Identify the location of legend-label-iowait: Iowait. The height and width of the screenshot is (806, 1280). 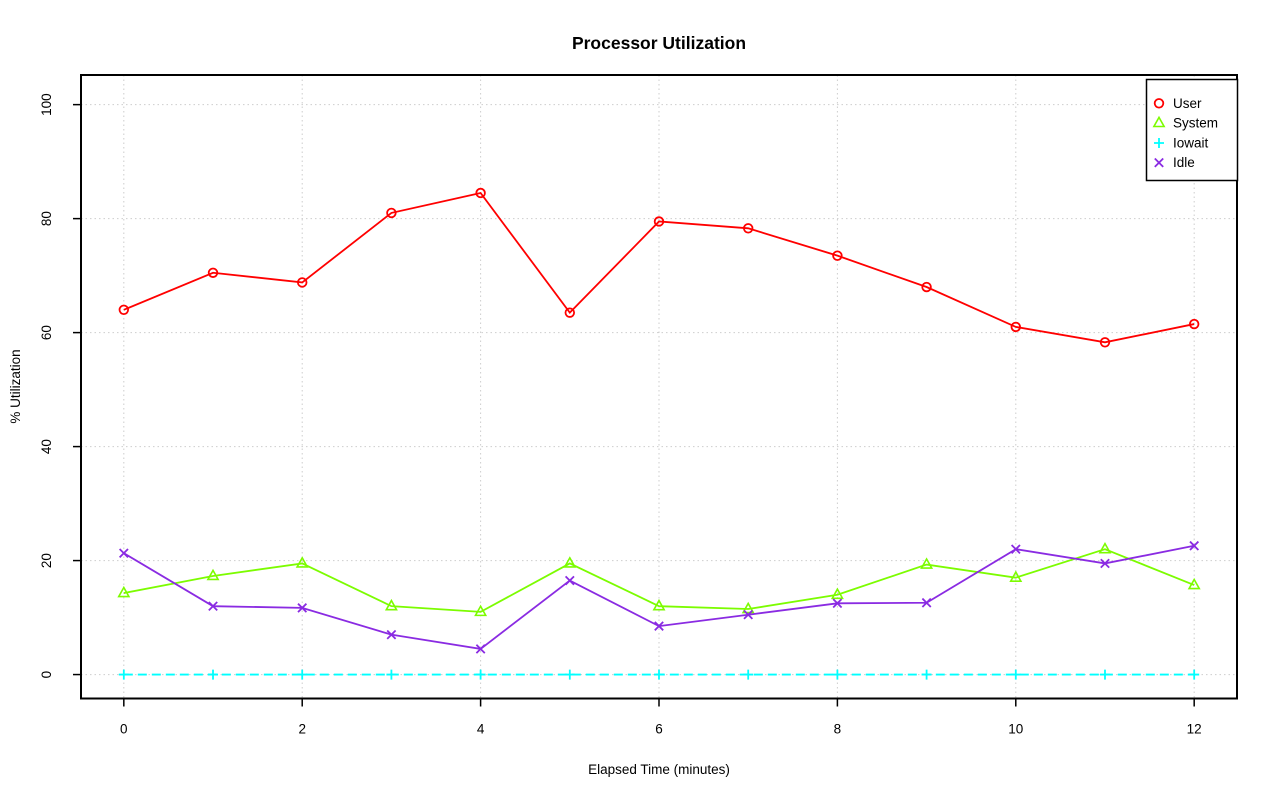
(1191, 143).